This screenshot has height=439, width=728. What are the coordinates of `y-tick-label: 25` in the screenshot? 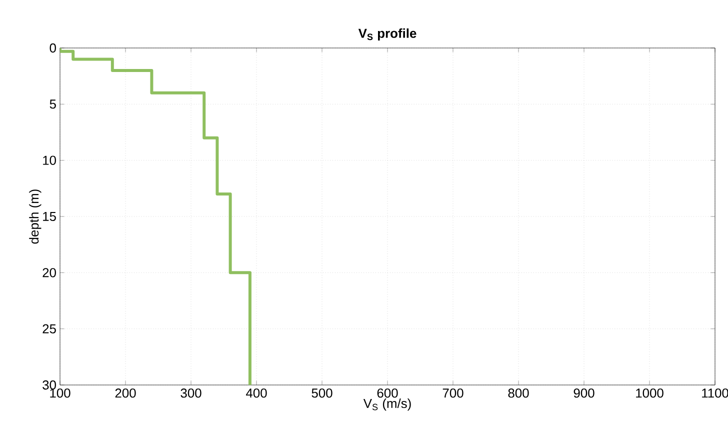 It's located at (49, 329).